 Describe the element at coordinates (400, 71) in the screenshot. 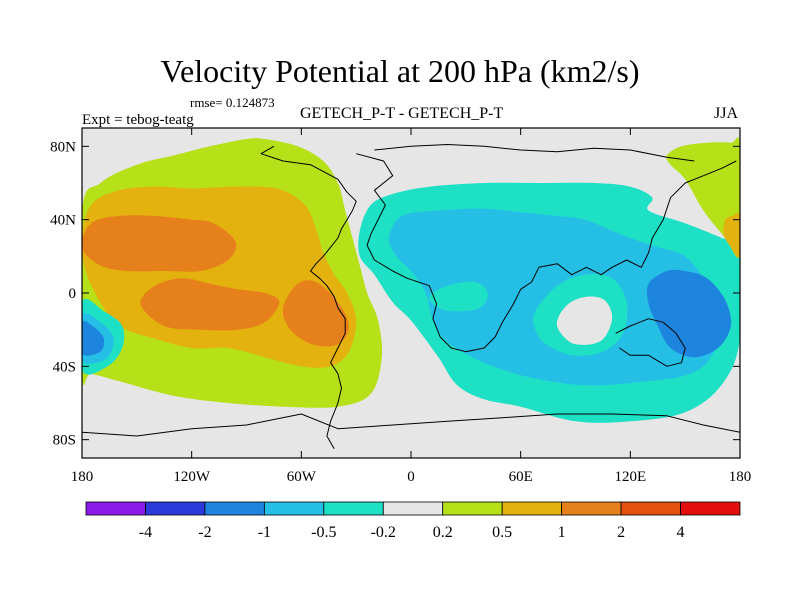

I see `chart-title: Velocity Potential at 200 hPa (km2/s)` at that location.